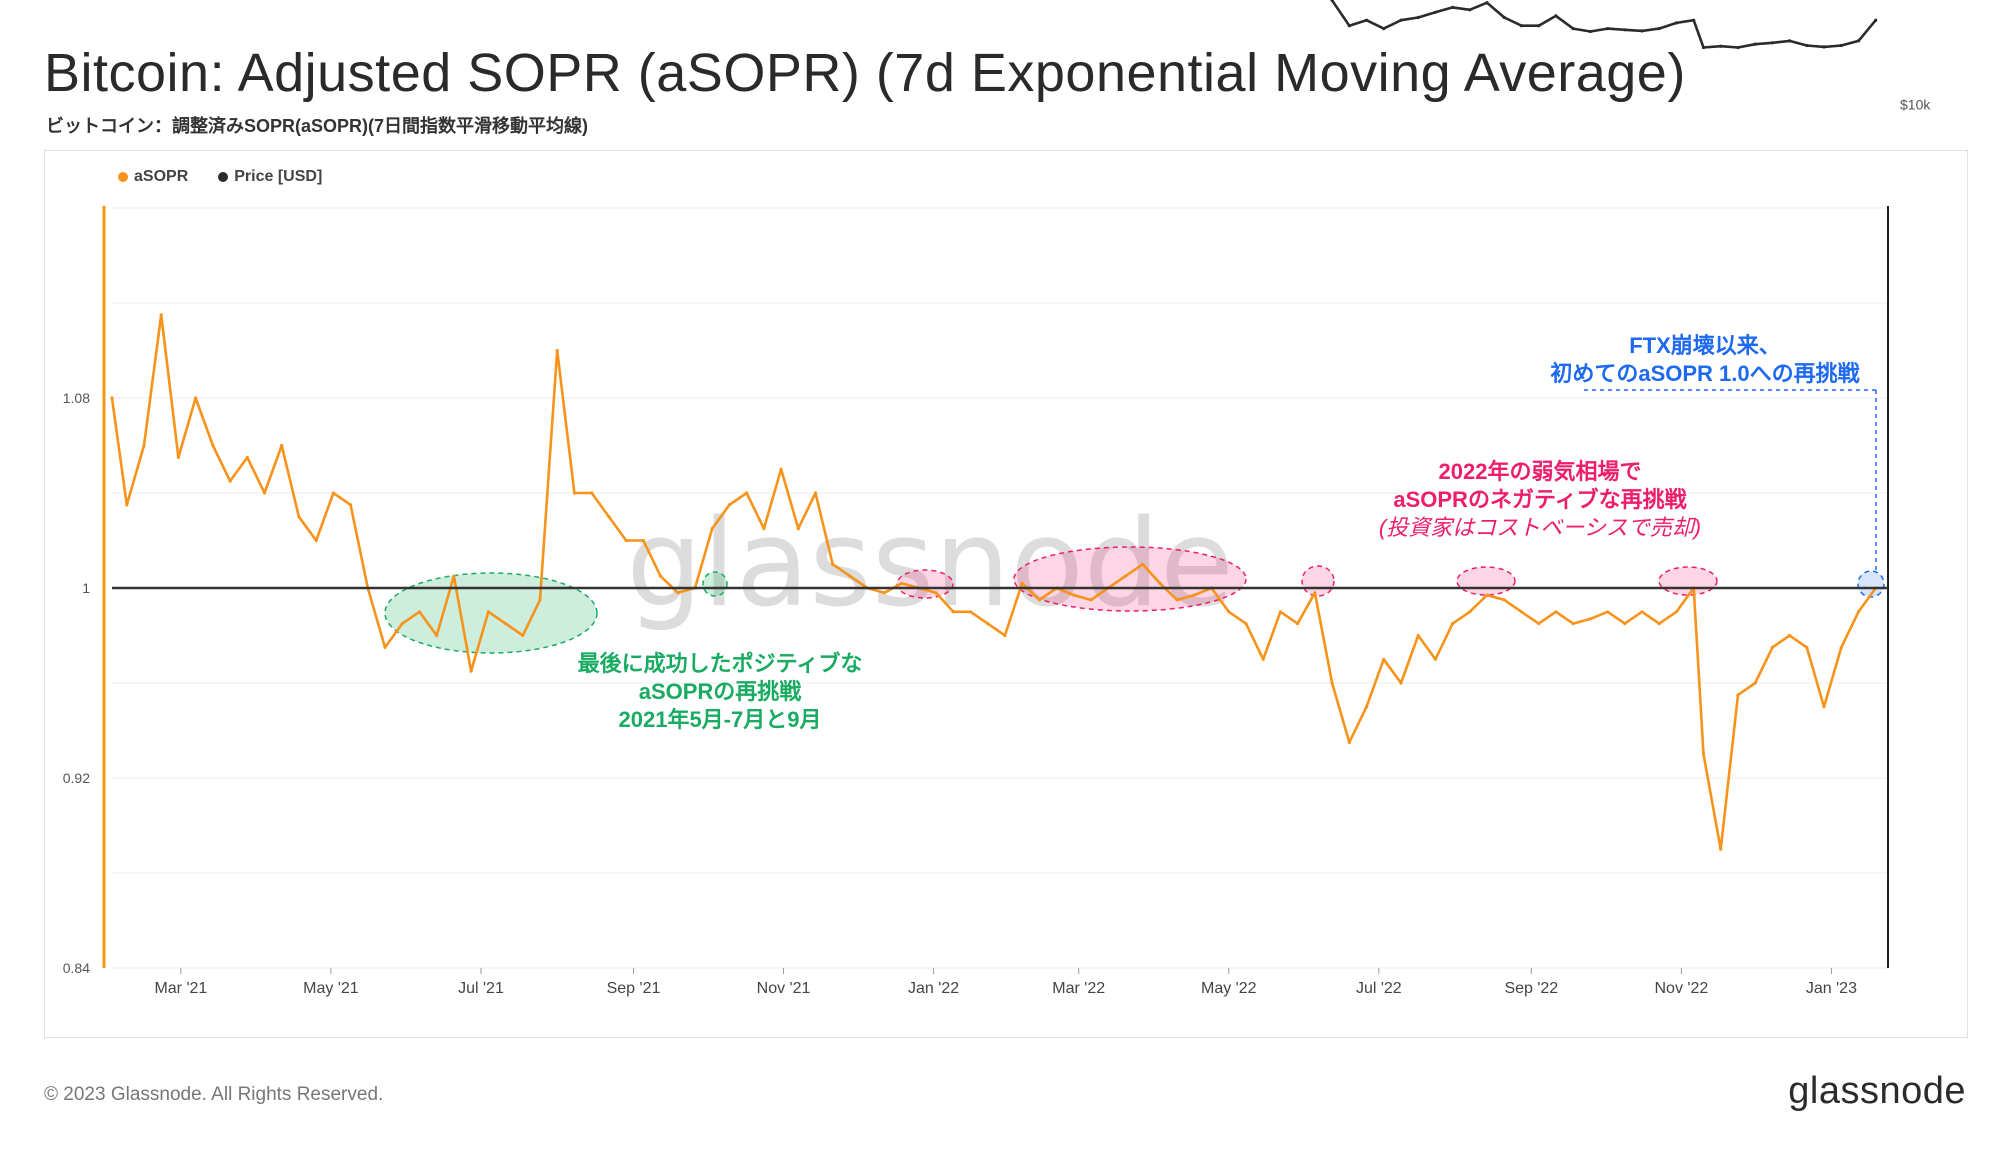  I want to click on copyright: © 2023 Glassnode. All Rights Reserved., so click(214, 1094).